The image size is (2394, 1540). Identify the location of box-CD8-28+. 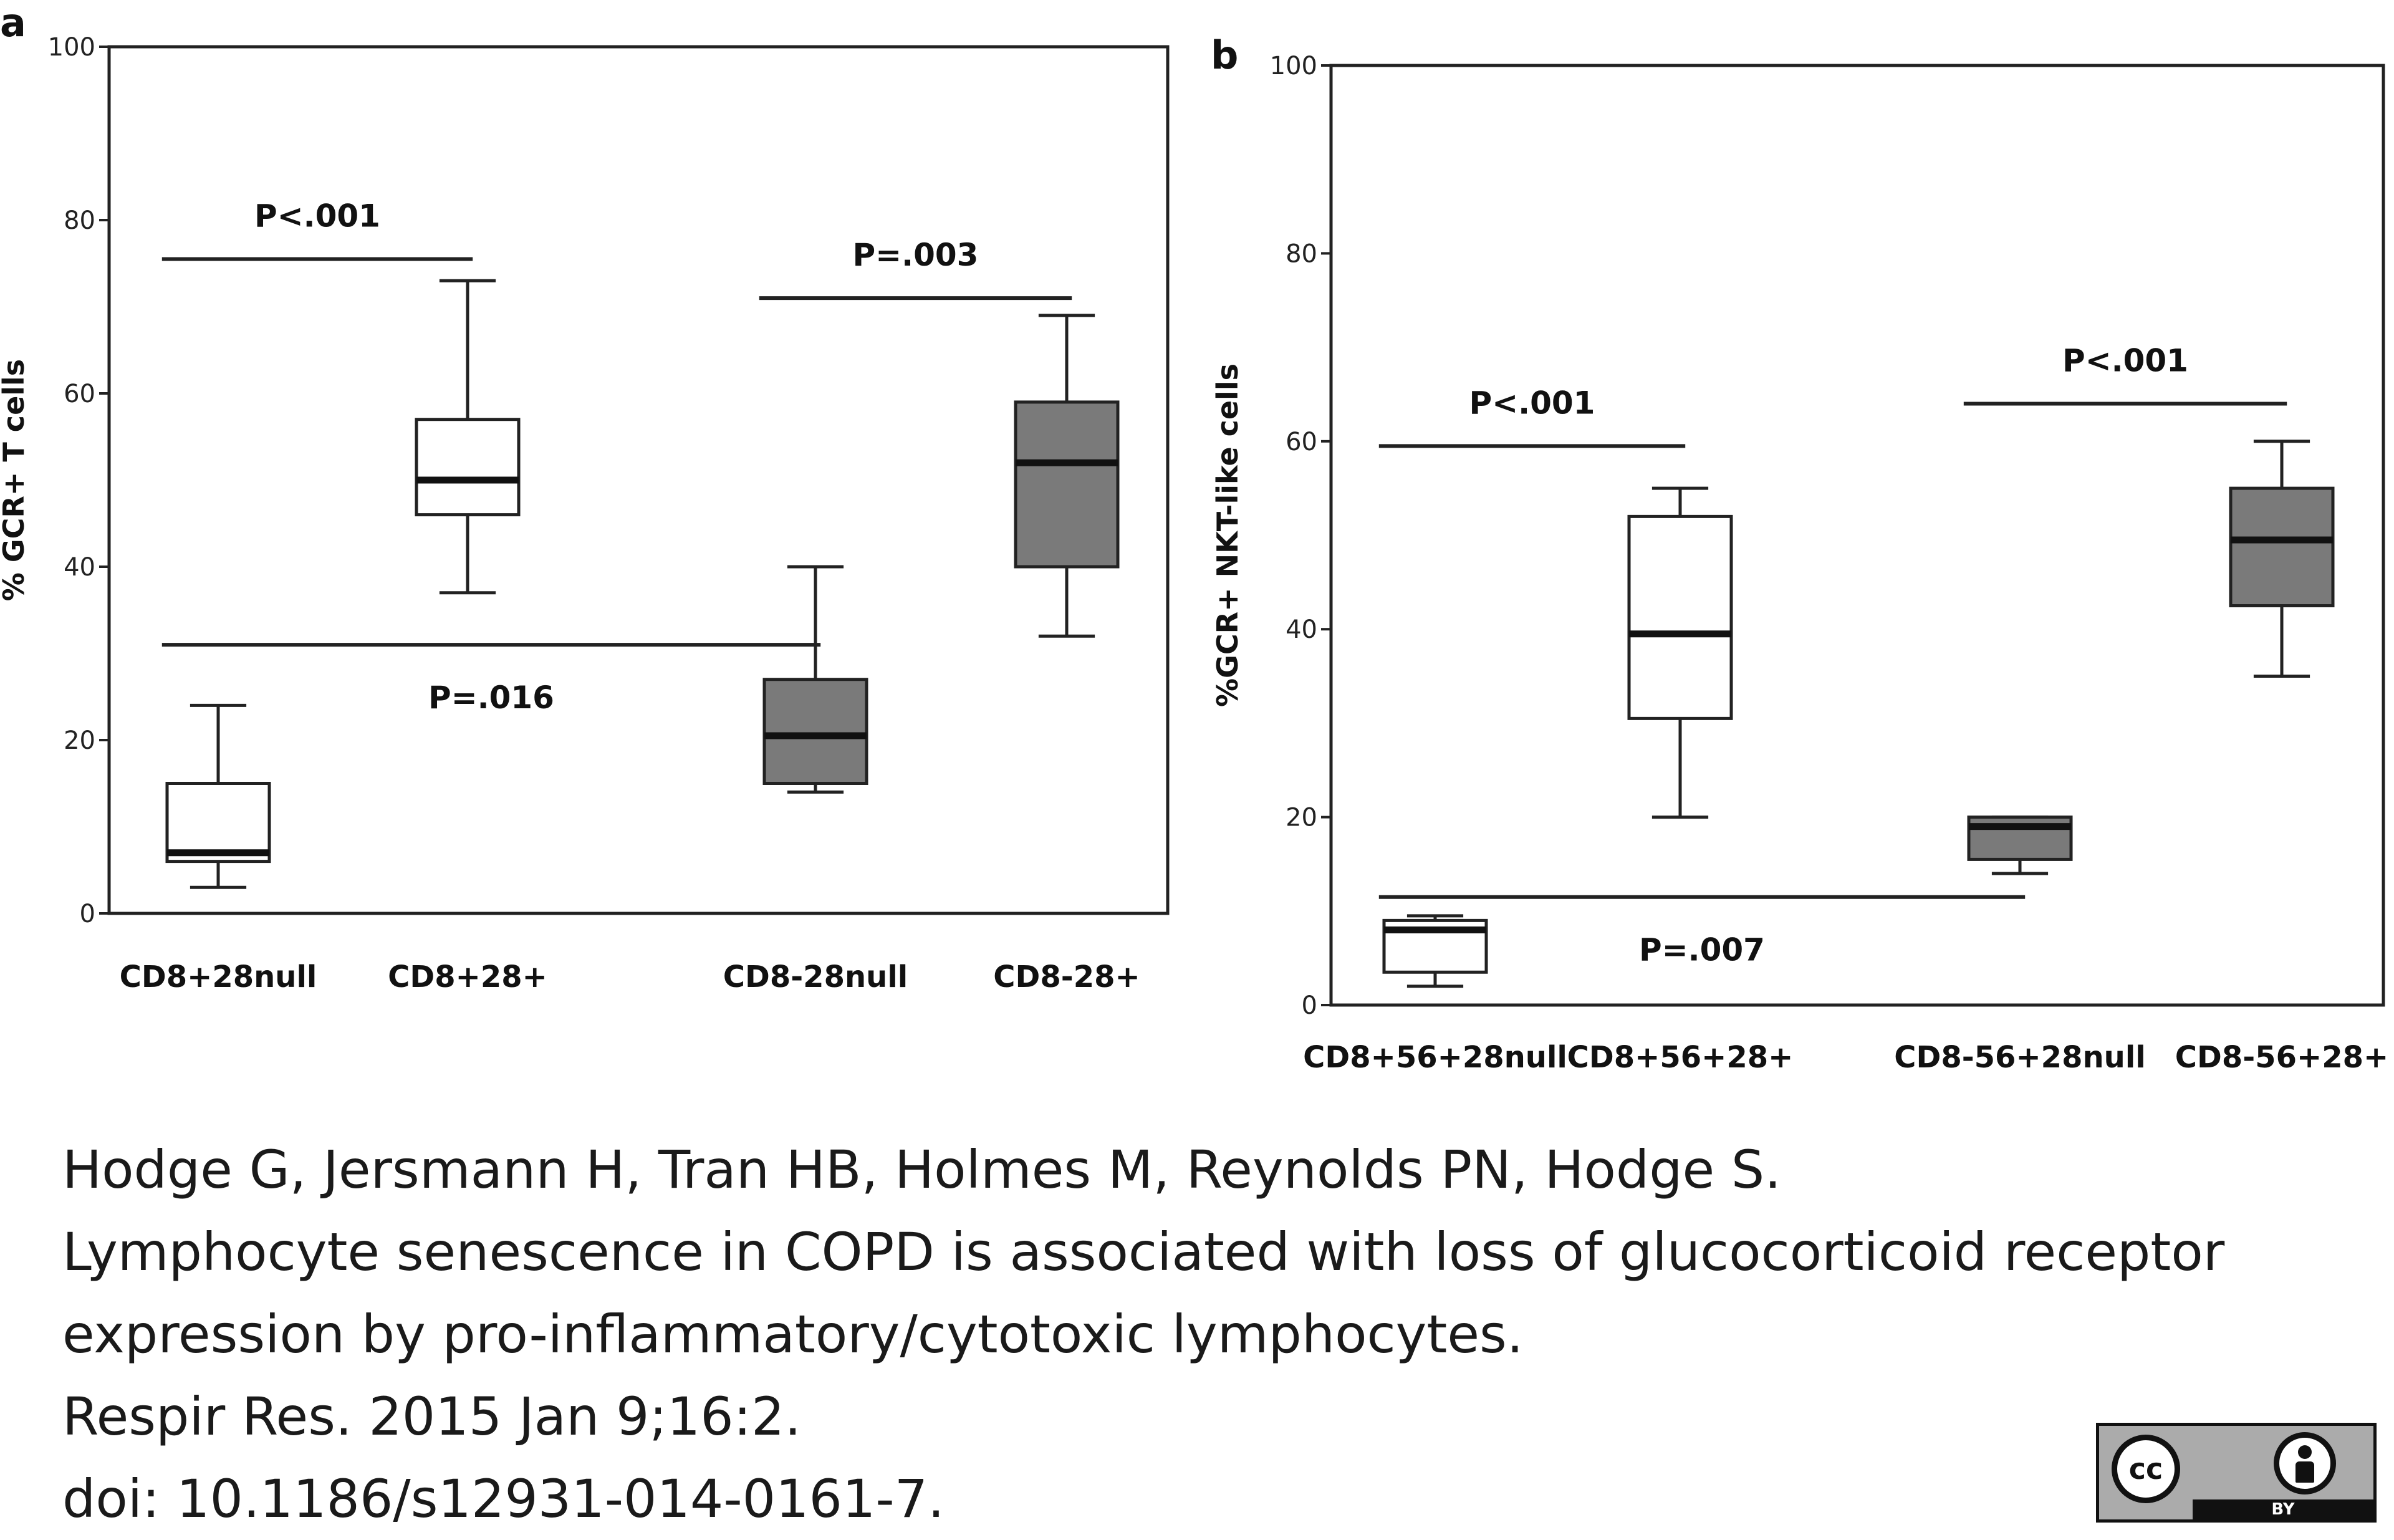
(1067, 476).